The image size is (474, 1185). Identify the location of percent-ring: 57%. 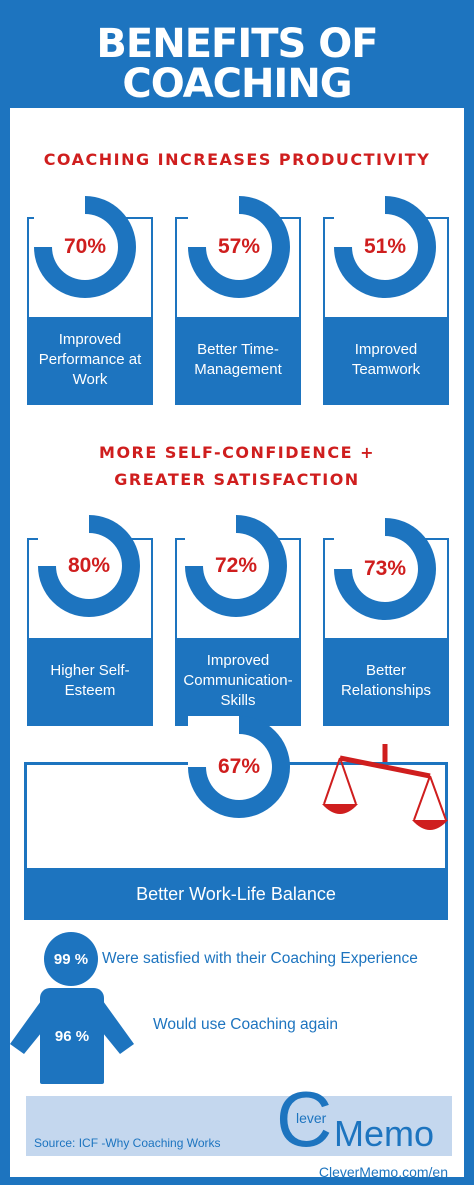
(239, 247).